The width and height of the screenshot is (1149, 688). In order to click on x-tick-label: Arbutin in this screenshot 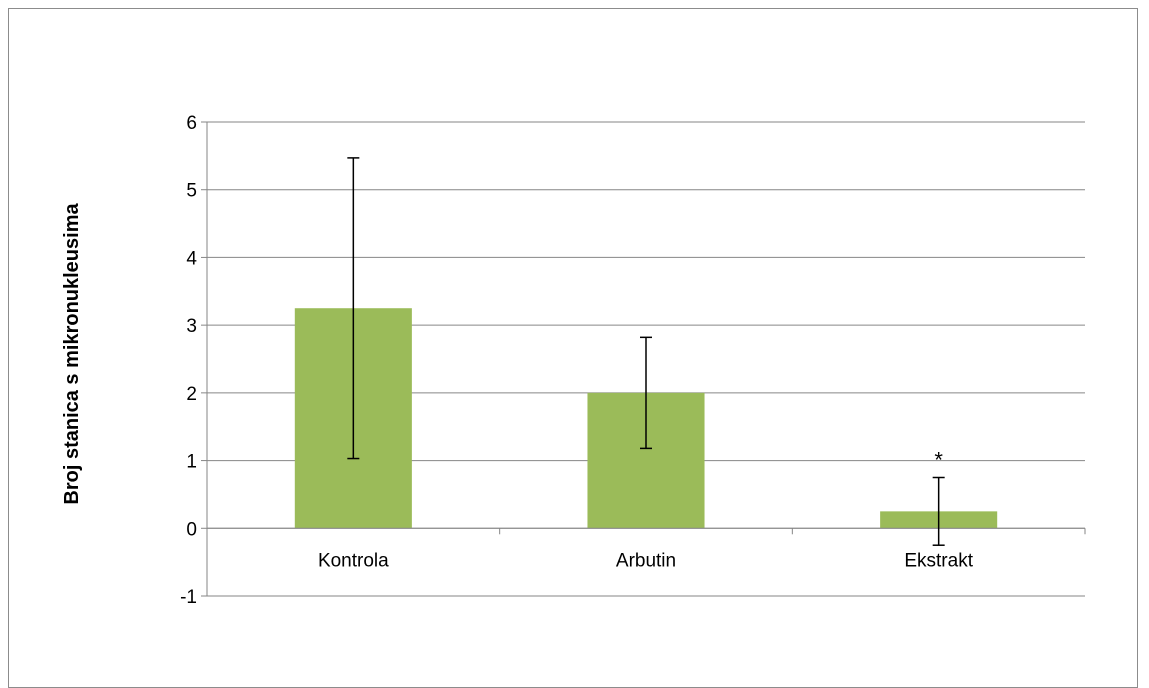, I will do `click(646, 560)`.